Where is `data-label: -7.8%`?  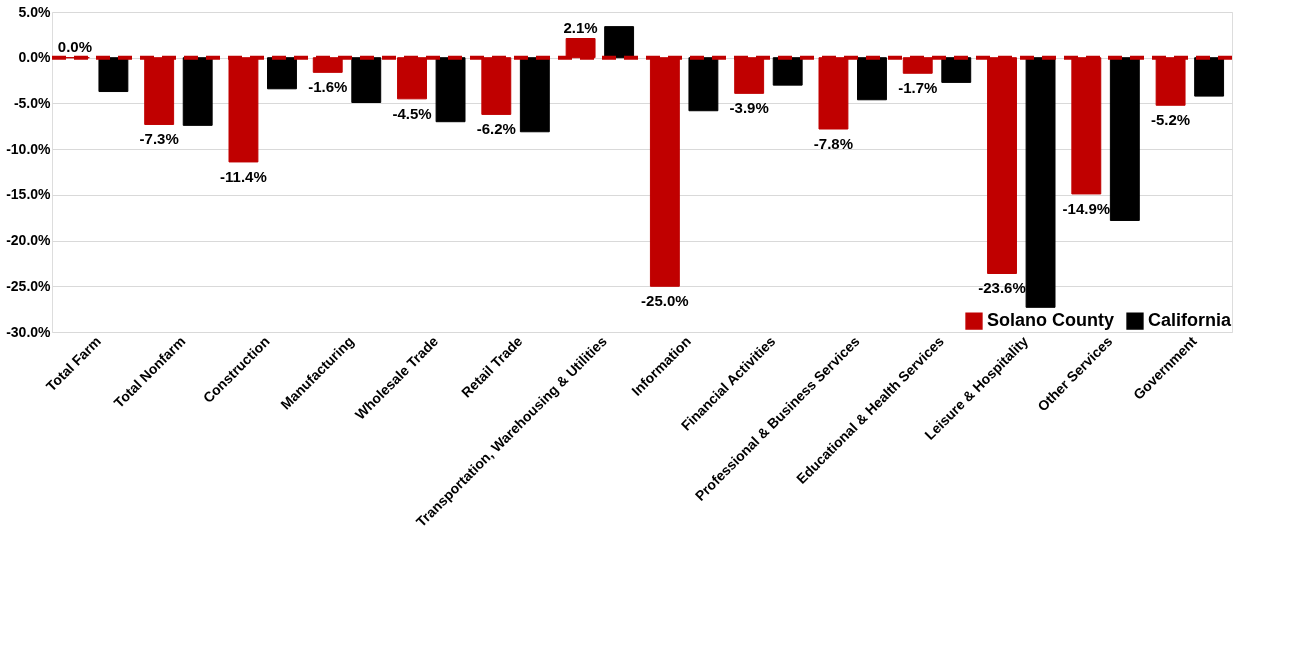 data-label: -7.8% is located at coordinates (833, 144).